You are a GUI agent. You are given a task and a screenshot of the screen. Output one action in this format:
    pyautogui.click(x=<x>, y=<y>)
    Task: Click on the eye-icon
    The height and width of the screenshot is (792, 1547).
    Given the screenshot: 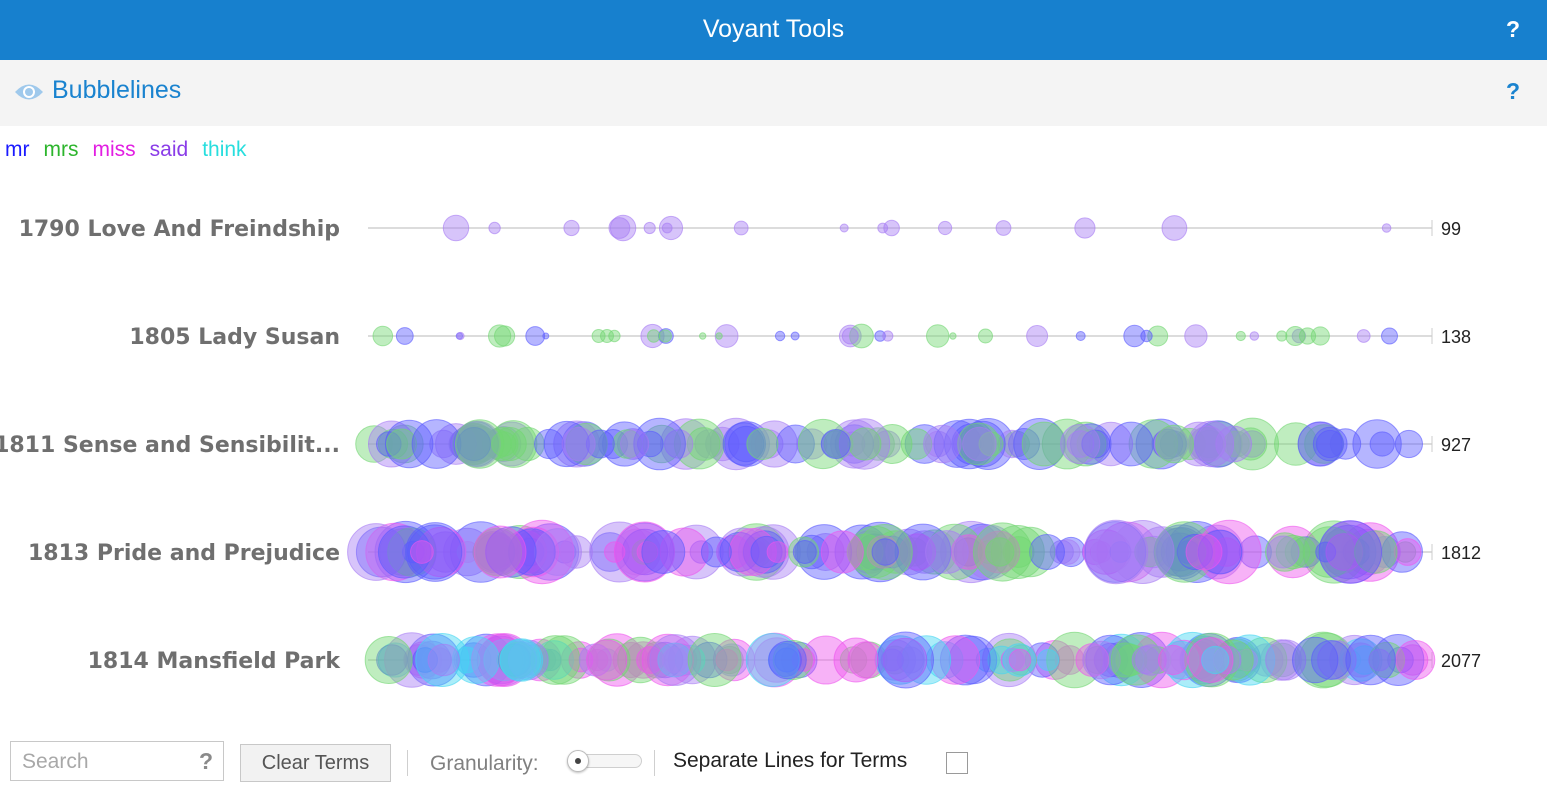 What is the action you would take?
    pyautogui.click(x=29, y=92)
    